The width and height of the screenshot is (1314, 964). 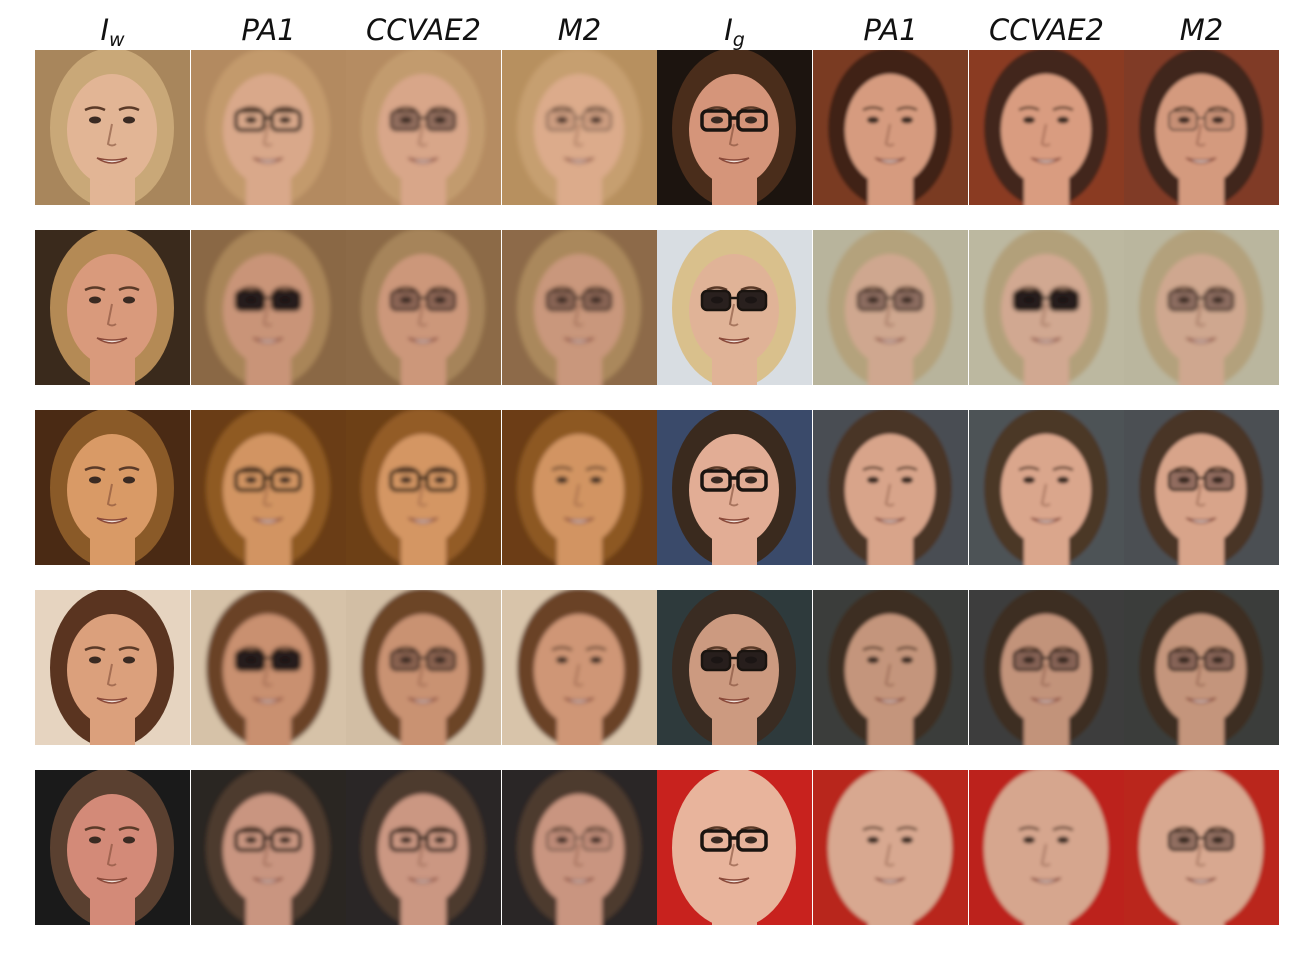 I want to click on column-header: Iw, so click(x=112, y=35).